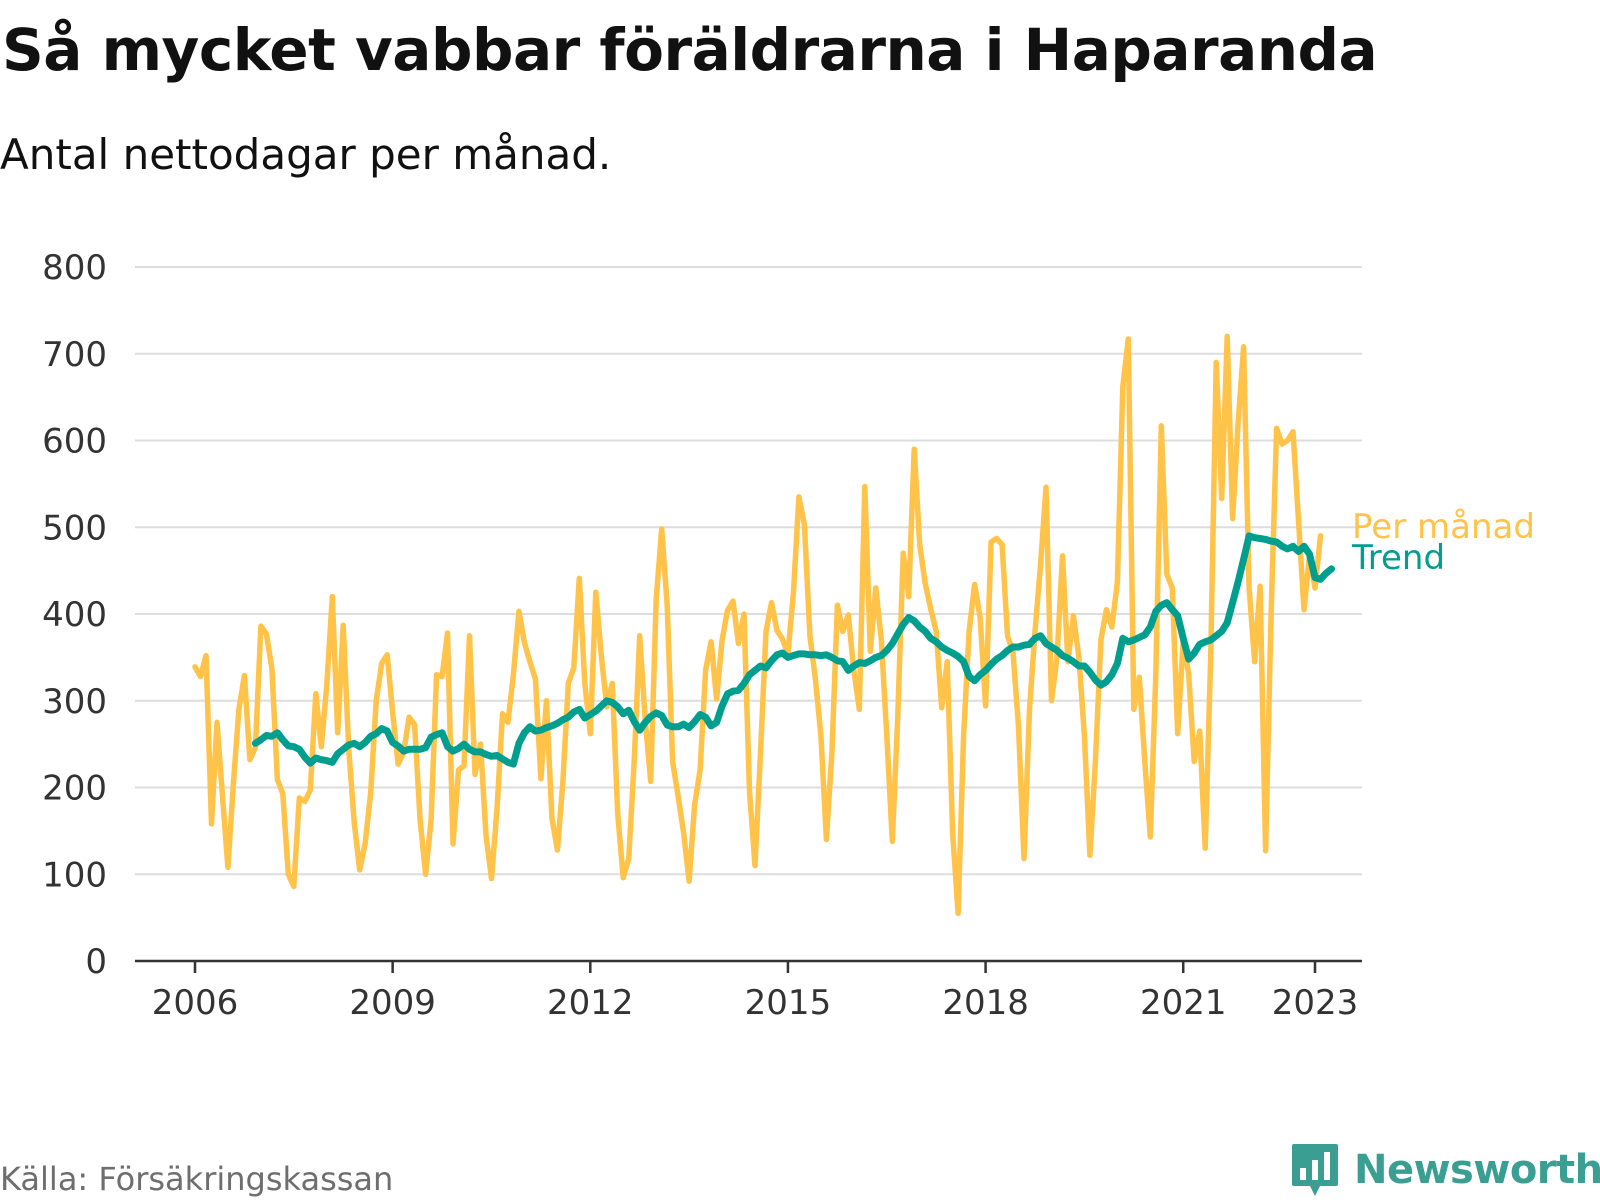  What do you see at coordinates (197, 1179) in the screenshot?
I see `source-note: Källa: Försäkringskassan` at bounding box center [197, 1179].